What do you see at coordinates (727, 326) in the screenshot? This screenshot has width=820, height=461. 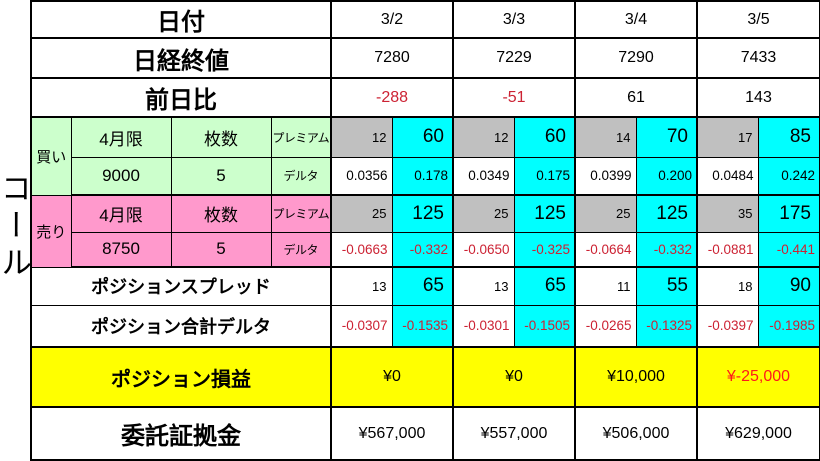 I see `position-total-delta-unit: -0.0397` at bounding box center [727, 326].